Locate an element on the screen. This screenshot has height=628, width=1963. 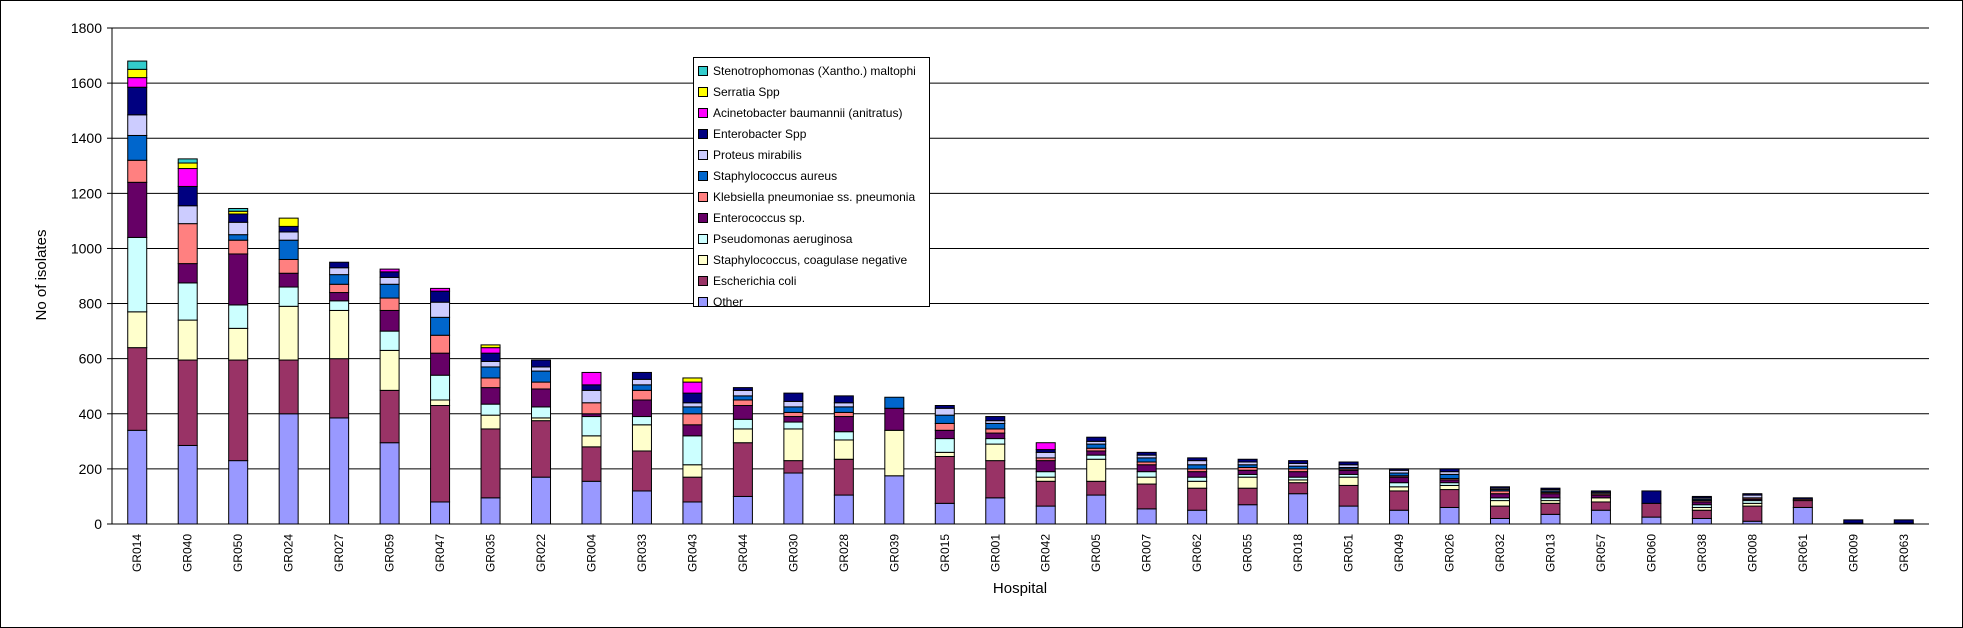
x-tick-label: GR050 is located at coordinates (238, 553).